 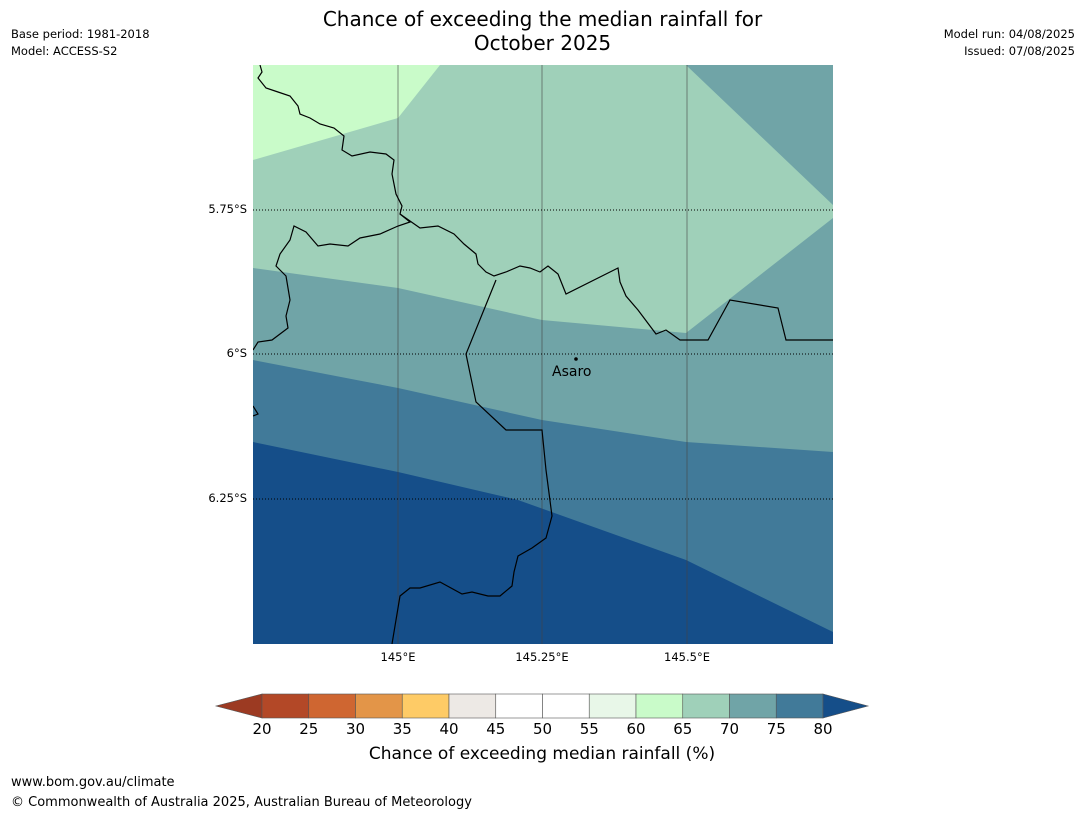 What do you see at coordinates (636, 729) in the screenshot?
I see `colorbar-tick-label: 60` at bounding box center [636, 729].